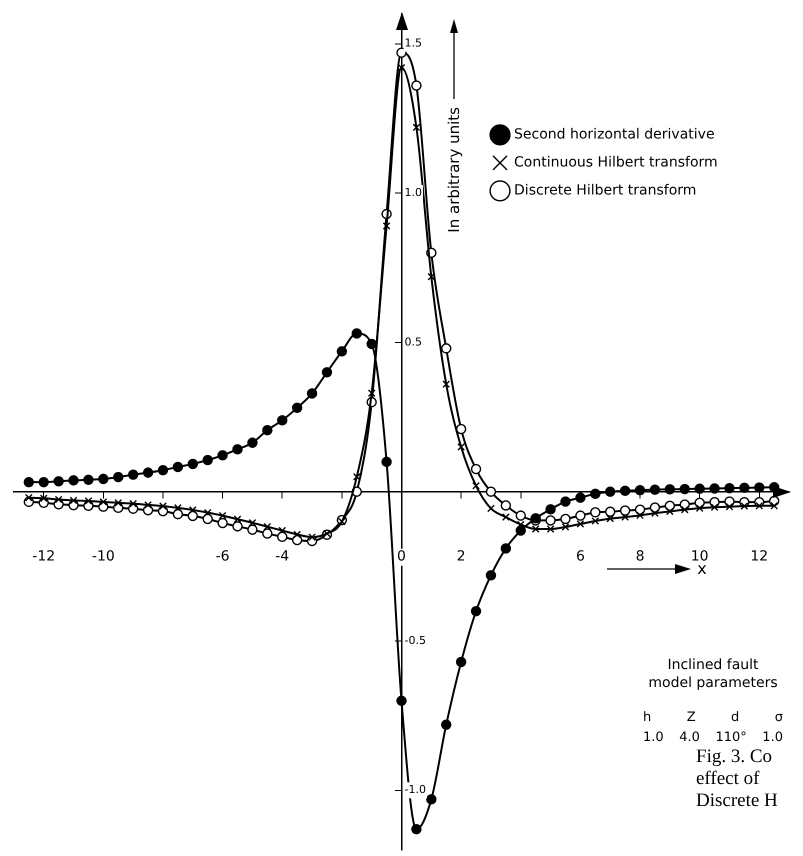  What do you see at coordinates (453, 169) in the screenshot?
I see `y-axis-title: In arbitrary units` at bounding box center [453, 169].